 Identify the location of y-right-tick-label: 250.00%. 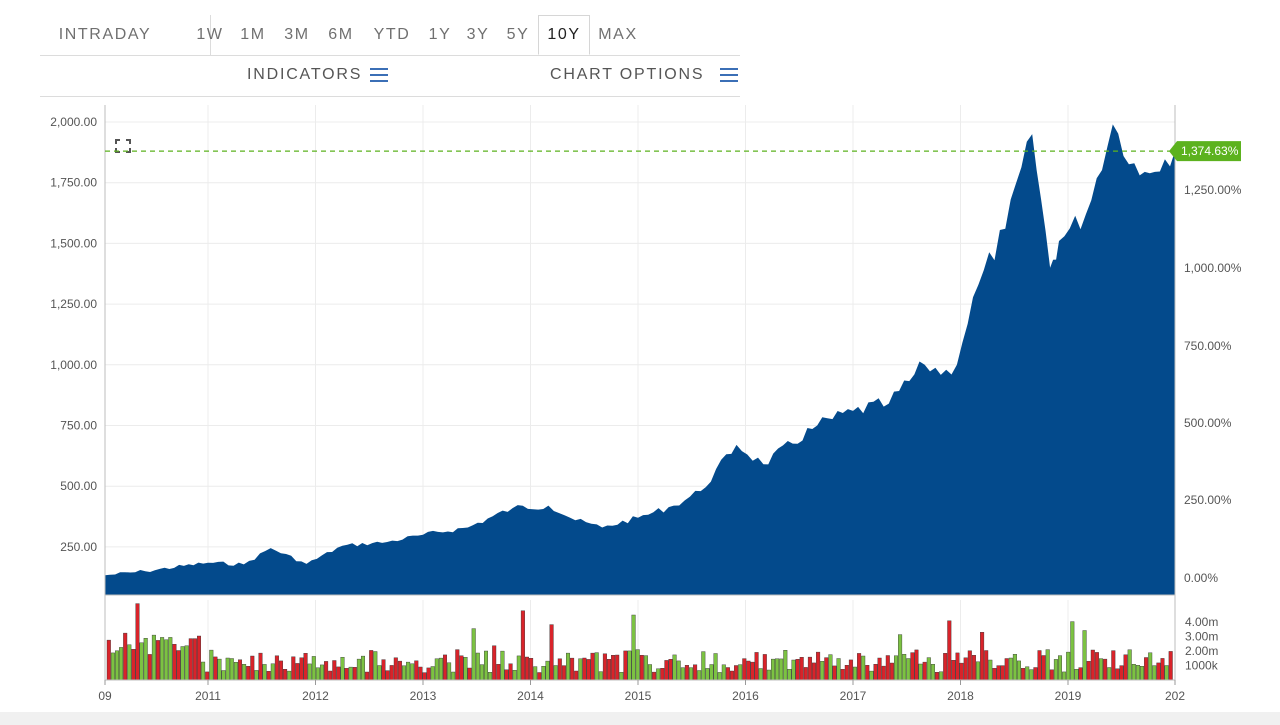
(1208, 500).